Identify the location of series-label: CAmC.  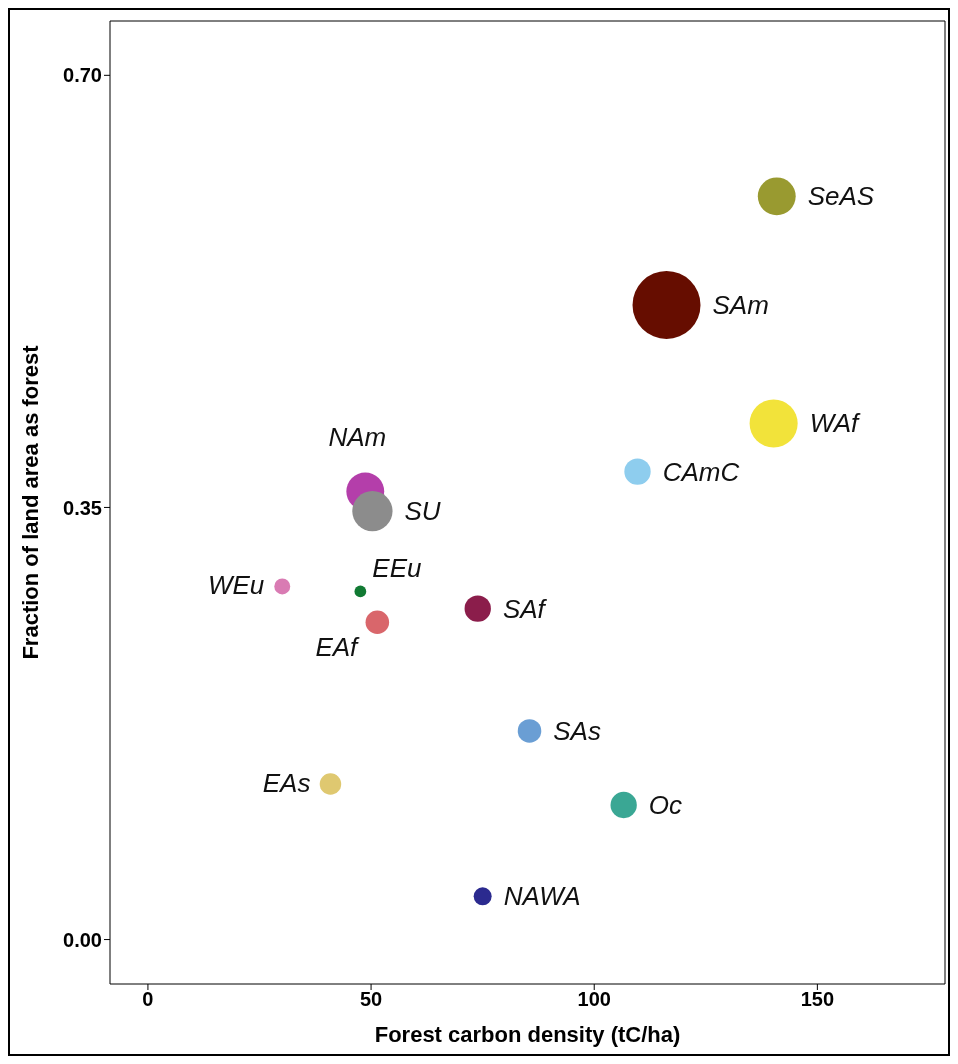
(701, 471).